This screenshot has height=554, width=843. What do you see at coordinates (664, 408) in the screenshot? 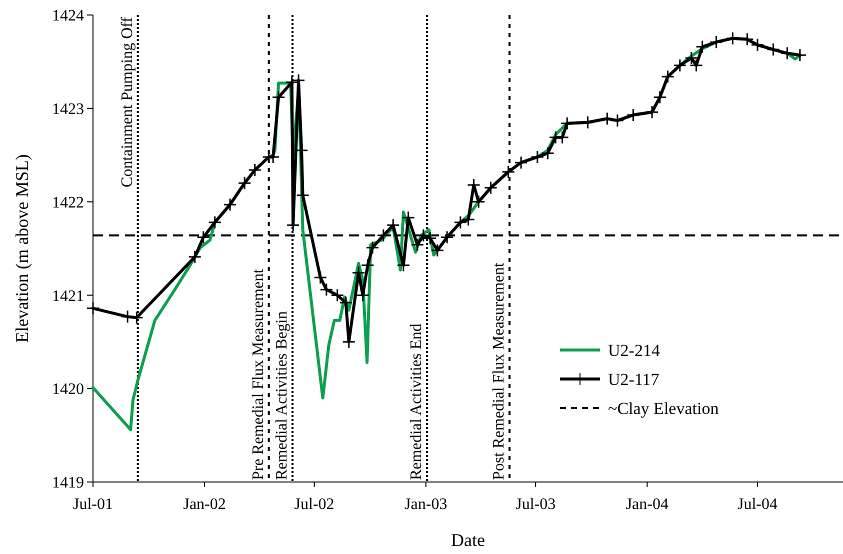
I see `legend-label: ~Clay Elevation` at bounding box center [664, 408].